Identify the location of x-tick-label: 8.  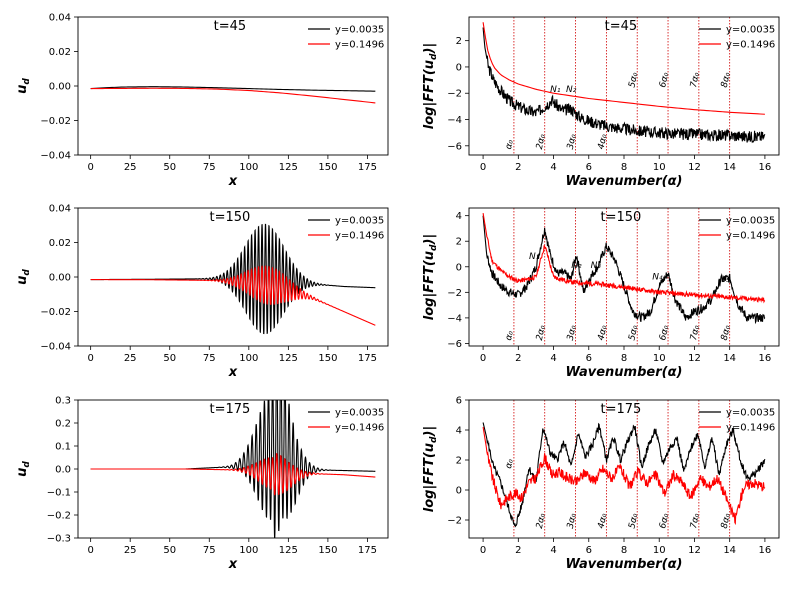
(624, 358).